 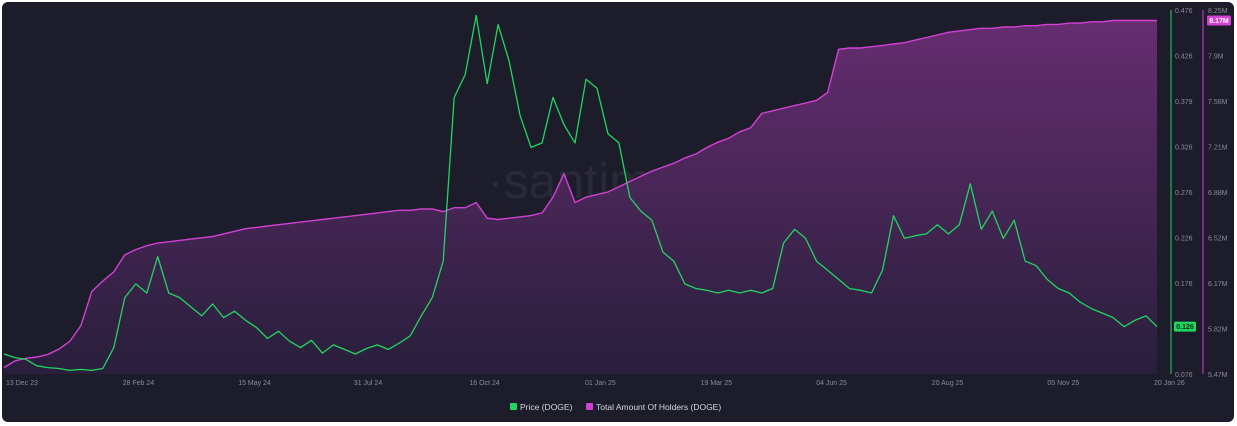 What do you see at coordinates (1216, 57) in the screenshot?
I see `holders-tick-label: 7.9M` at bounding box center [1216, 57].